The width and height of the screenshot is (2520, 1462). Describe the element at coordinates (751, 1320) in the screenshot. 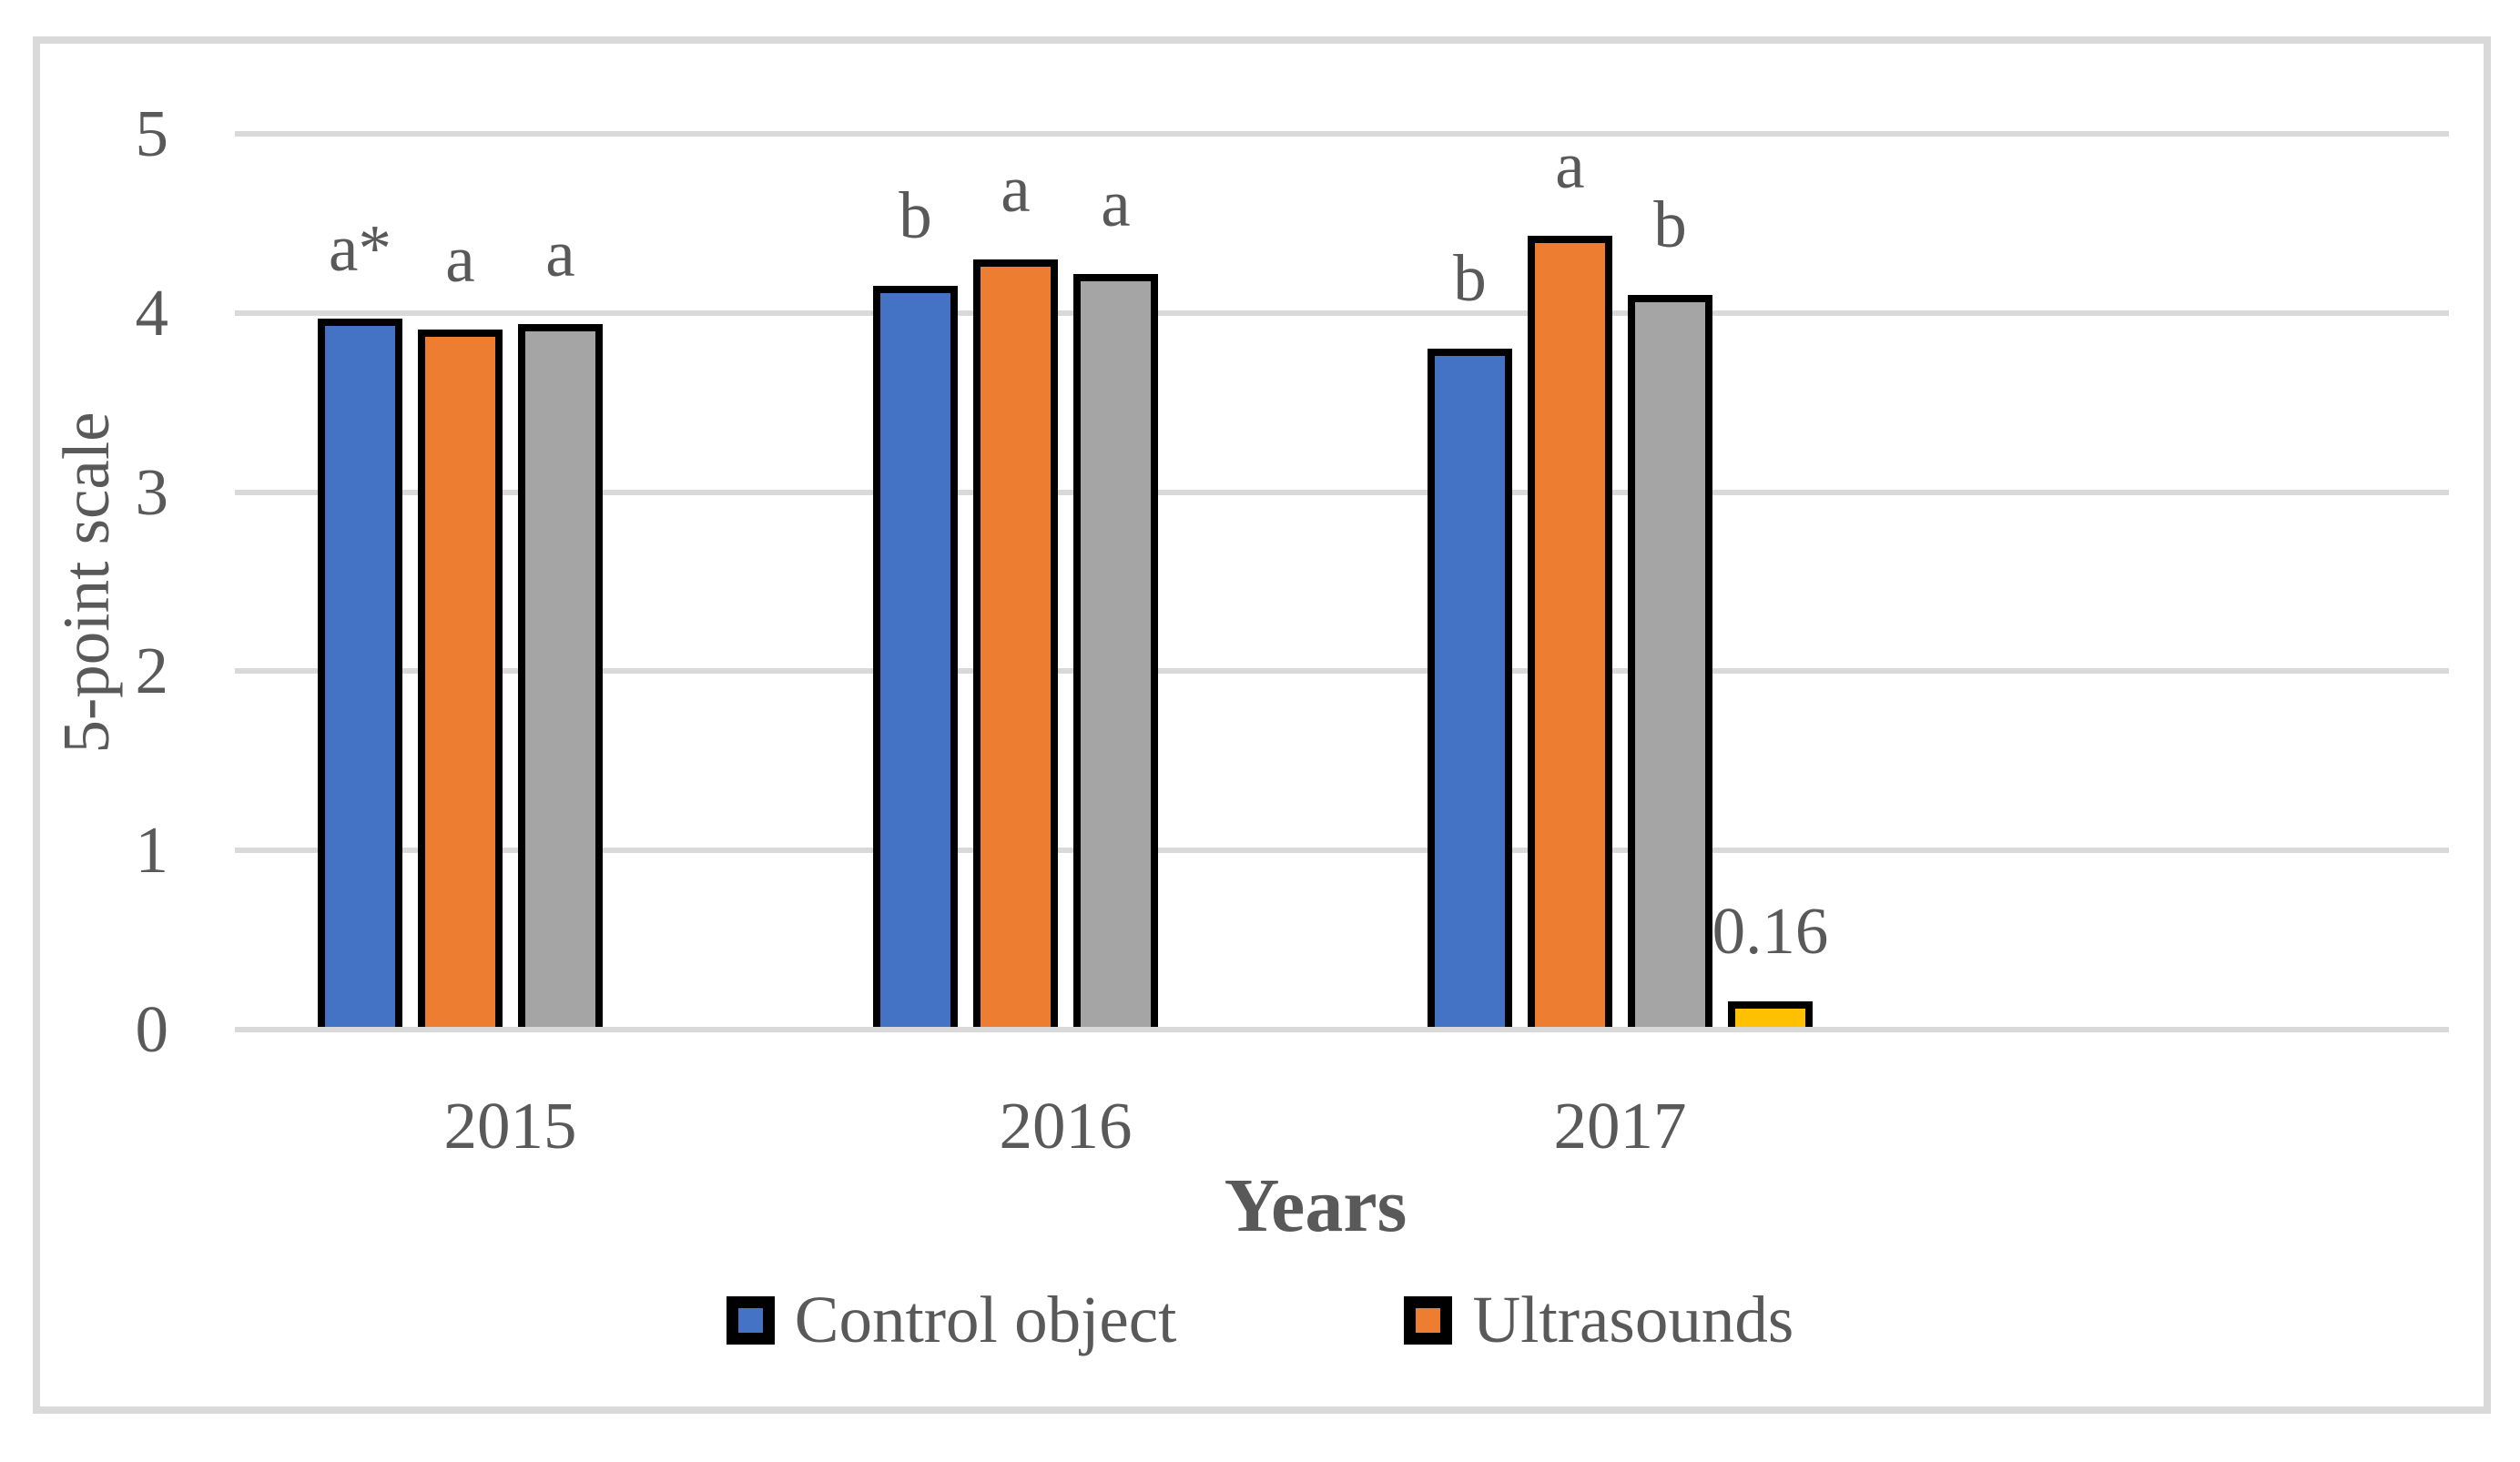

I see `legend-swatch-control-object` at that location.